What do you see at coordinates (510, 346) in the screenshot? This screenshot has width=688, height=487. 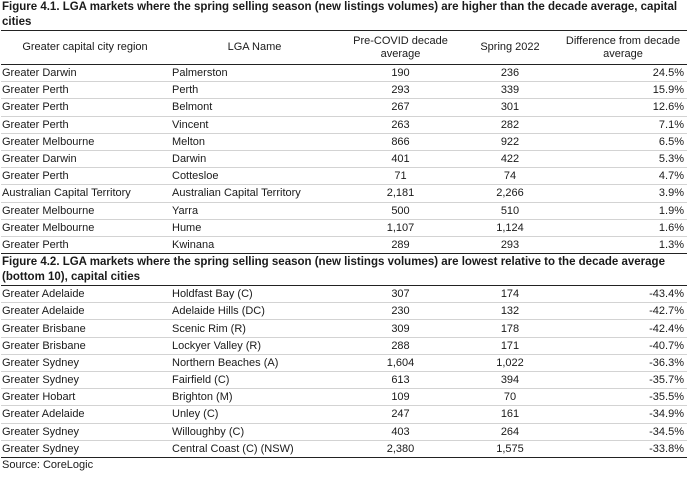 I see `cell-spring-2022: 171` at bounding box center [510, 346].